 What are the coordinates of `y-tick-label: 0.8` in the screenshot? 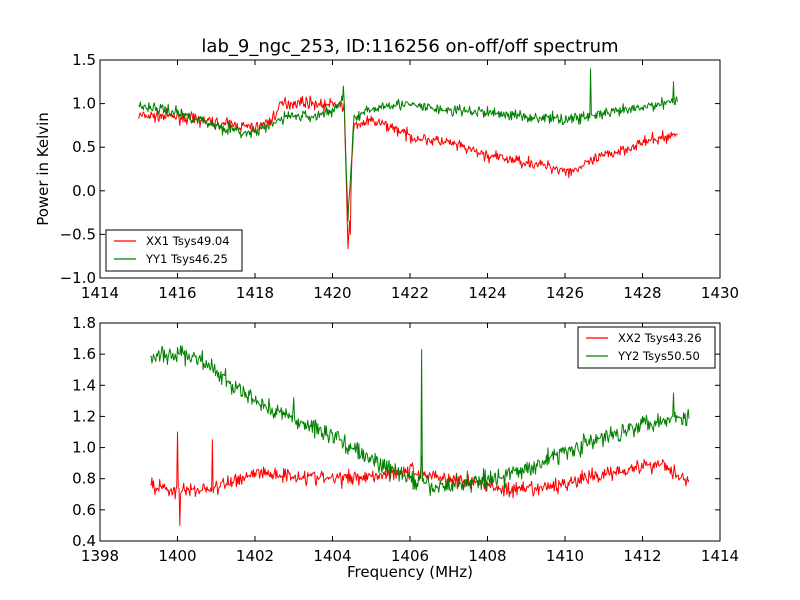 It's located at (84, 479).